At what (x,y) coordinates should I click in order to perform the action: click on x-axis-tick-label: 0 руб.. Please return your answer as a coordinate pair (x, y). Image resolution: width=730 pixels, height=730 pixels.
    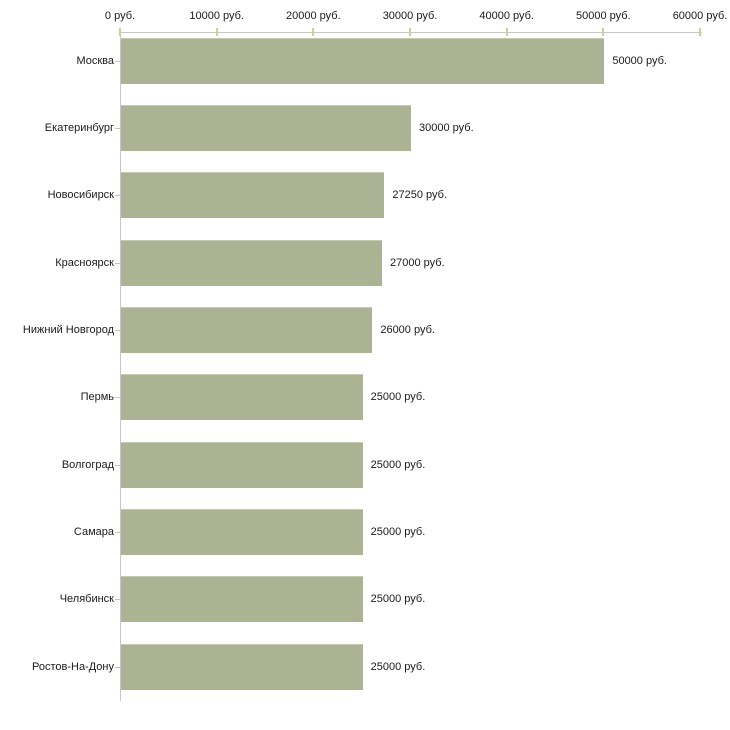
    Looking at the image, I should click on (120, 16).